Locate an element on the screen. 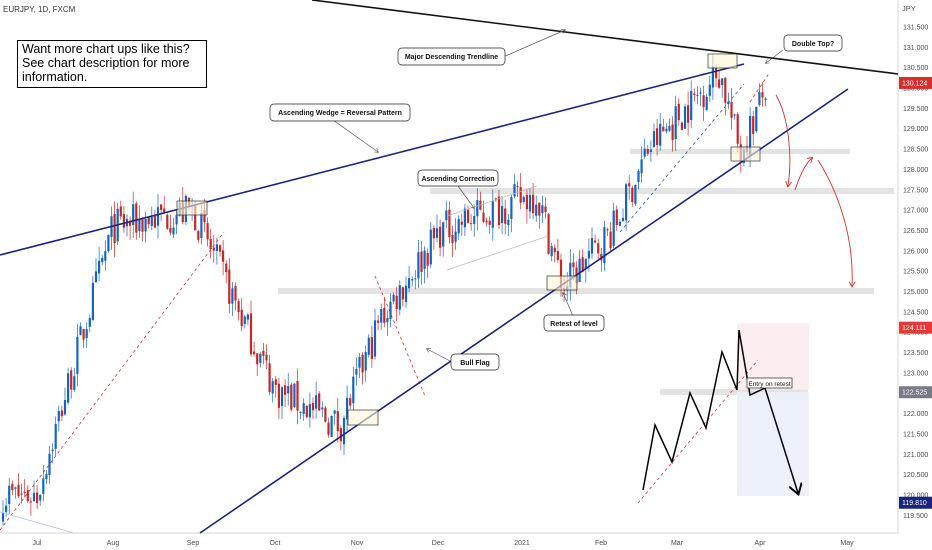 The image size is (932, 550). promo-line-2: See chart description for more is located at coordinates (106, 63).